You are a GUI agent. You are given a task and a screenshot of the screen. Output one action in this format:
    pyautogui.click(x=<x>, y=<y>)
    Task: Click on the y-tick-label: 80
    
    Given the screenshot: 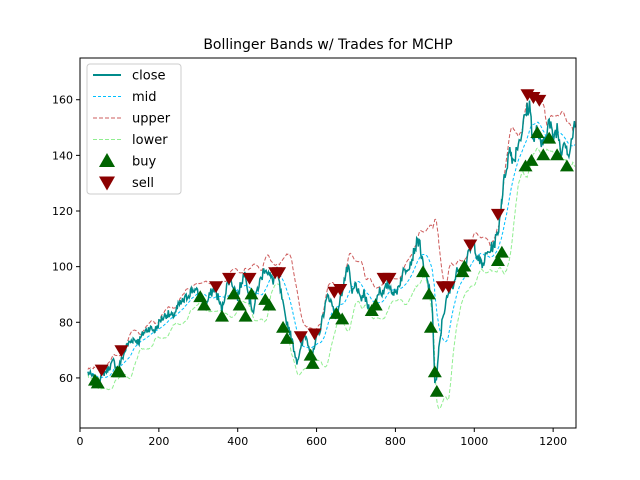 What is the action you would take?
    pyautogui.click(x=66, y=322)
    